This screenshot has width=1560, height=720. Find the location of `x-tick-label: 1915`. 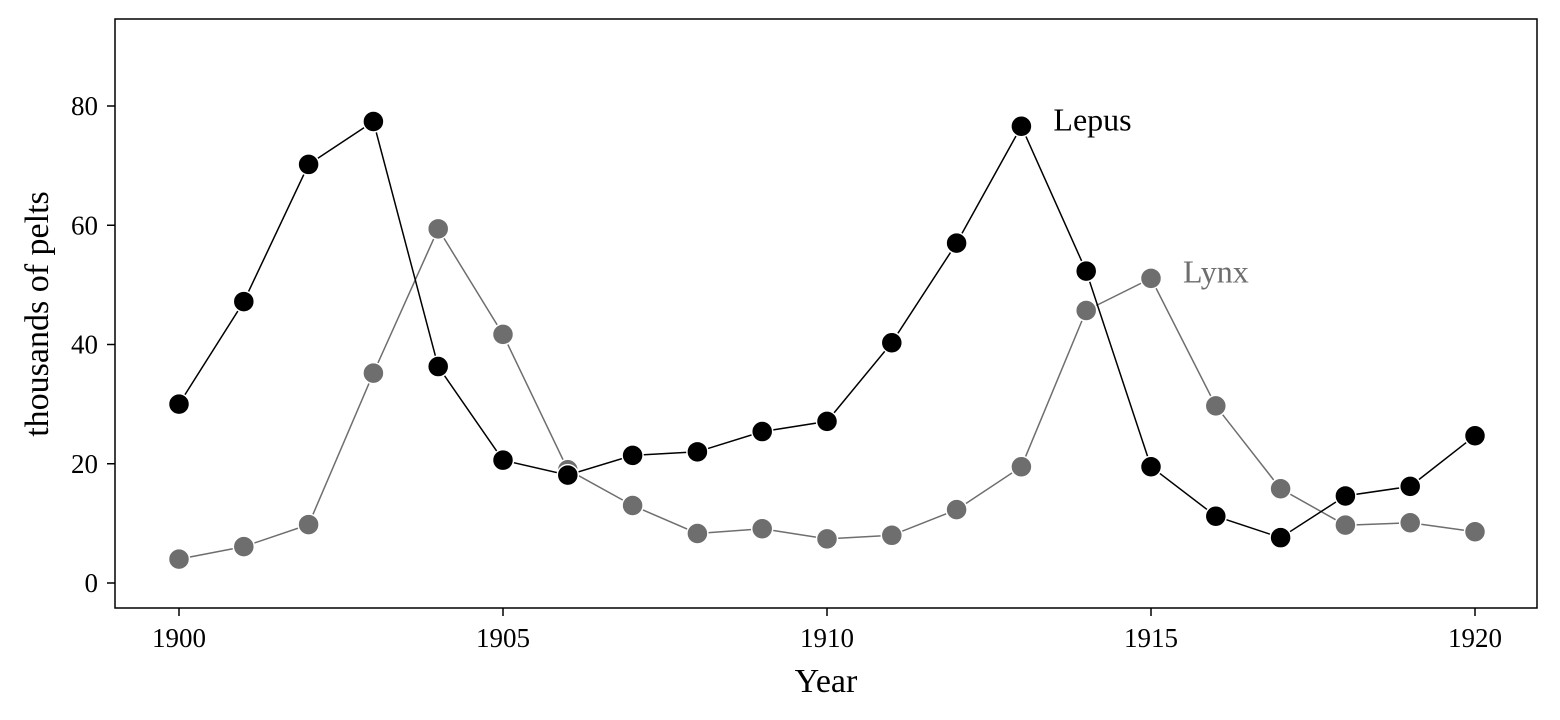

x-tick-label: 1915 is located at coordinates (1151, 638).